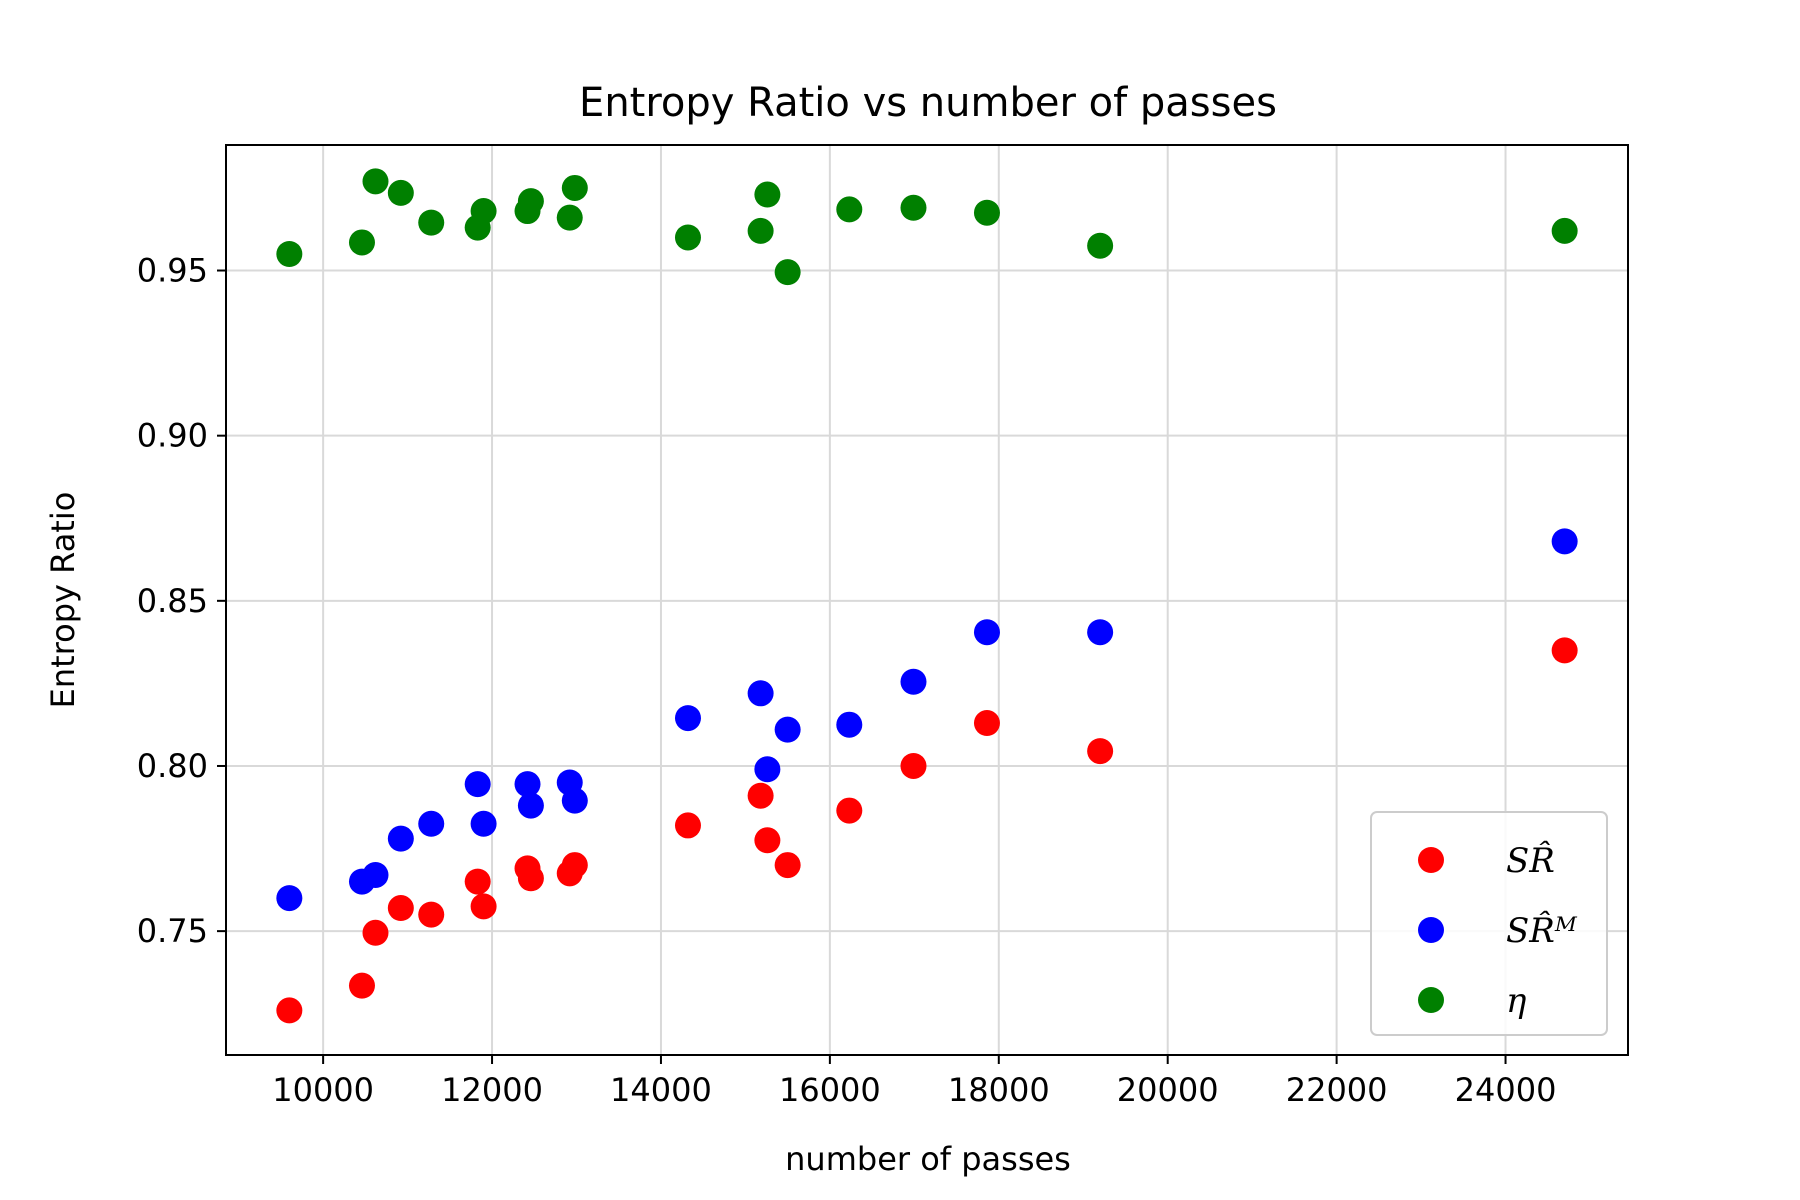 Image resolution: width=1800 pixels, height=1200 pixels. What do you see at coordinates (323, 1090) in the screenshot?
I see `x-tick-label: 10000` at bounding box center [323, 1090].